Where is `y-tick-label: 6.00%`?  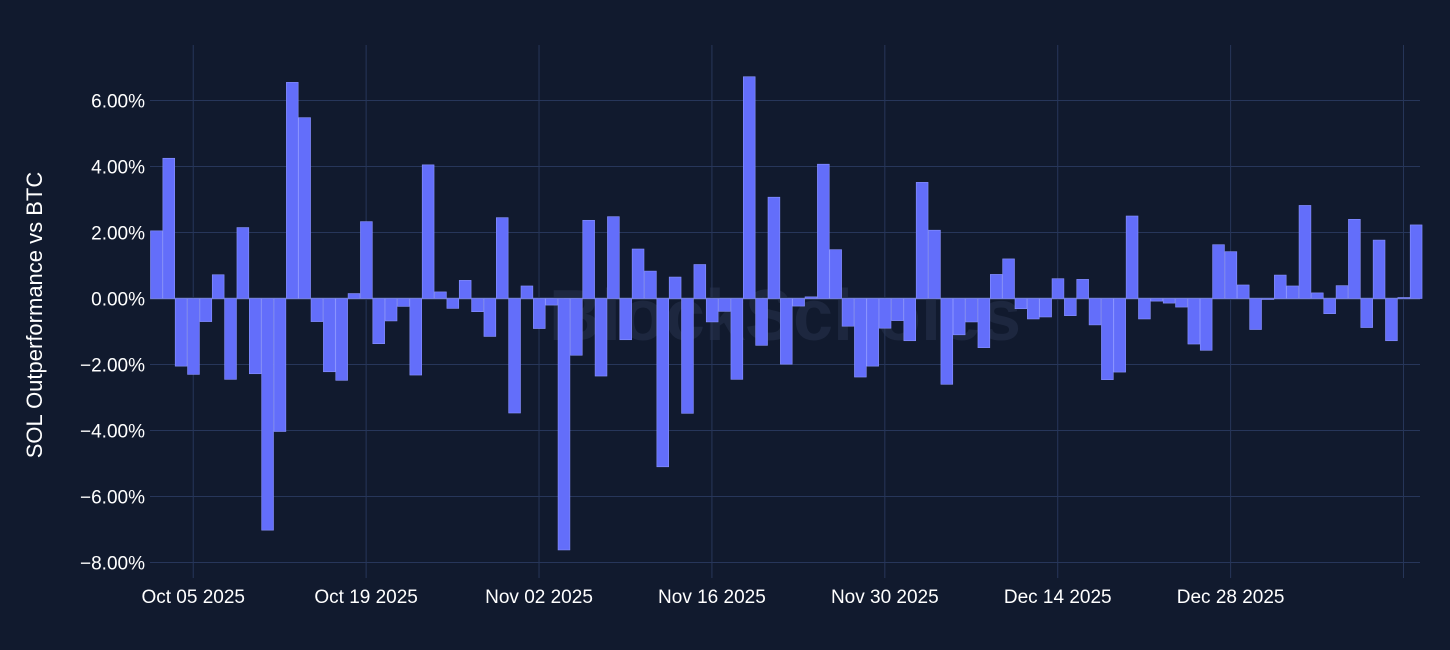
y-tick-label: 6.00% is located at coordinates (118, 102).